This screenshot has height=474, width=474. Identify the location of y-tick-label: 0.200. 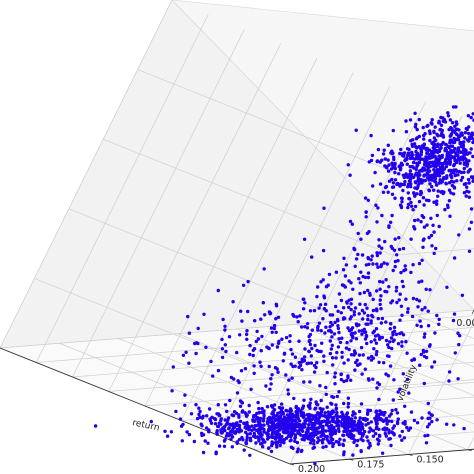
(311, 469).